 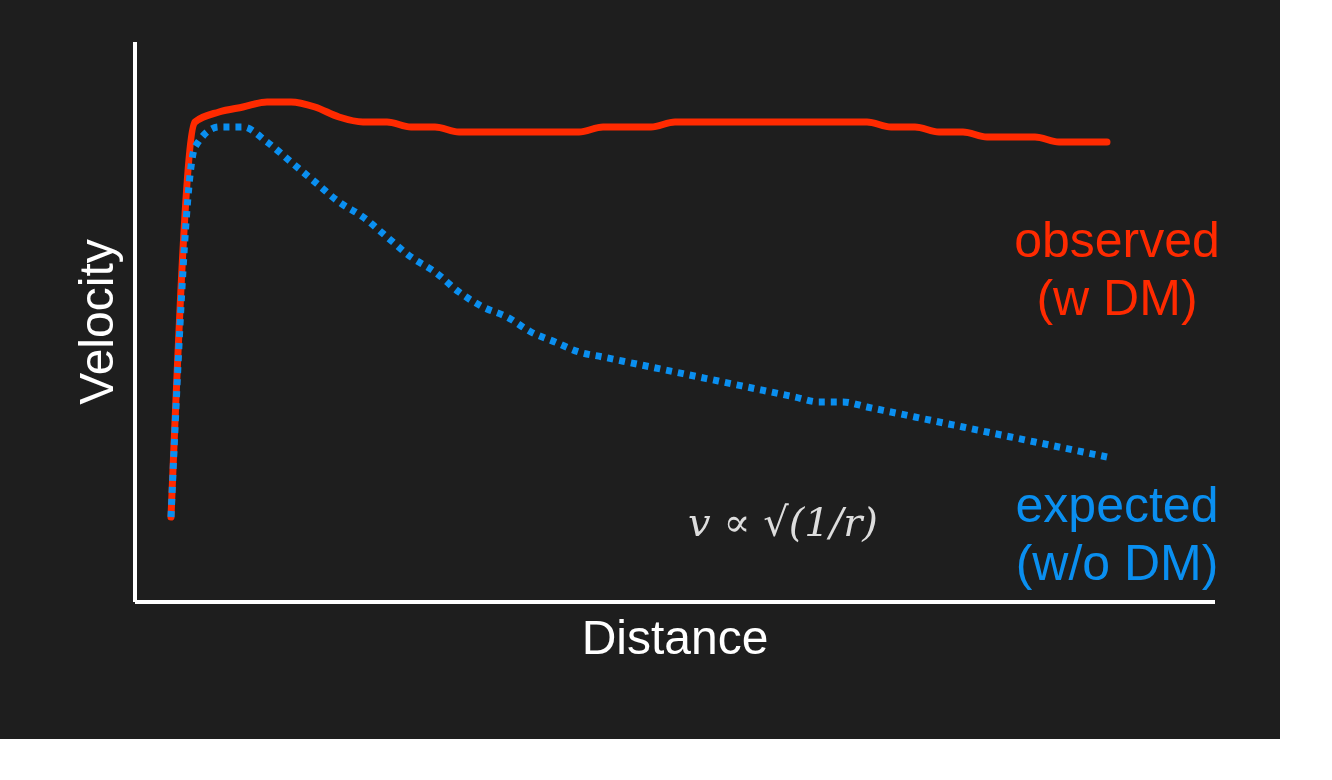 What do you see at coordinates (96, 322) in the screenshot?
I see `y-axis-title: Velocity` at bounding box center [96, 322].